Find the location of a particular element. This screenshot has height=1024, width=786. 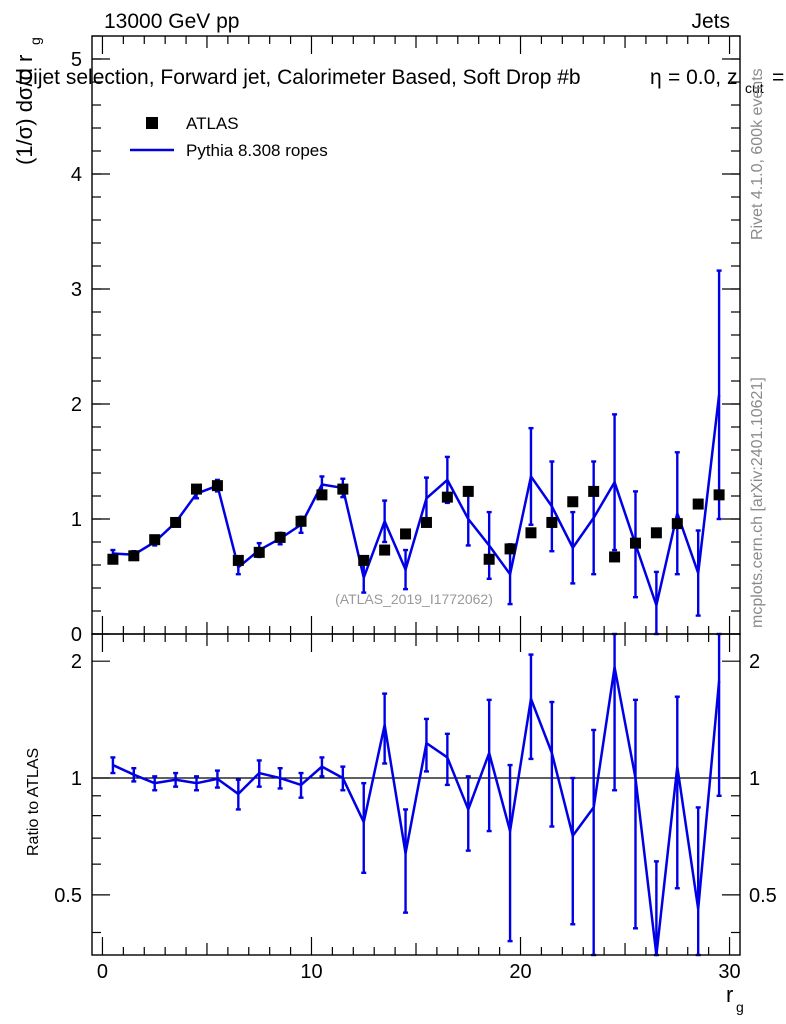

main-ytick-label: 2 is located at coordinates (76, 405).